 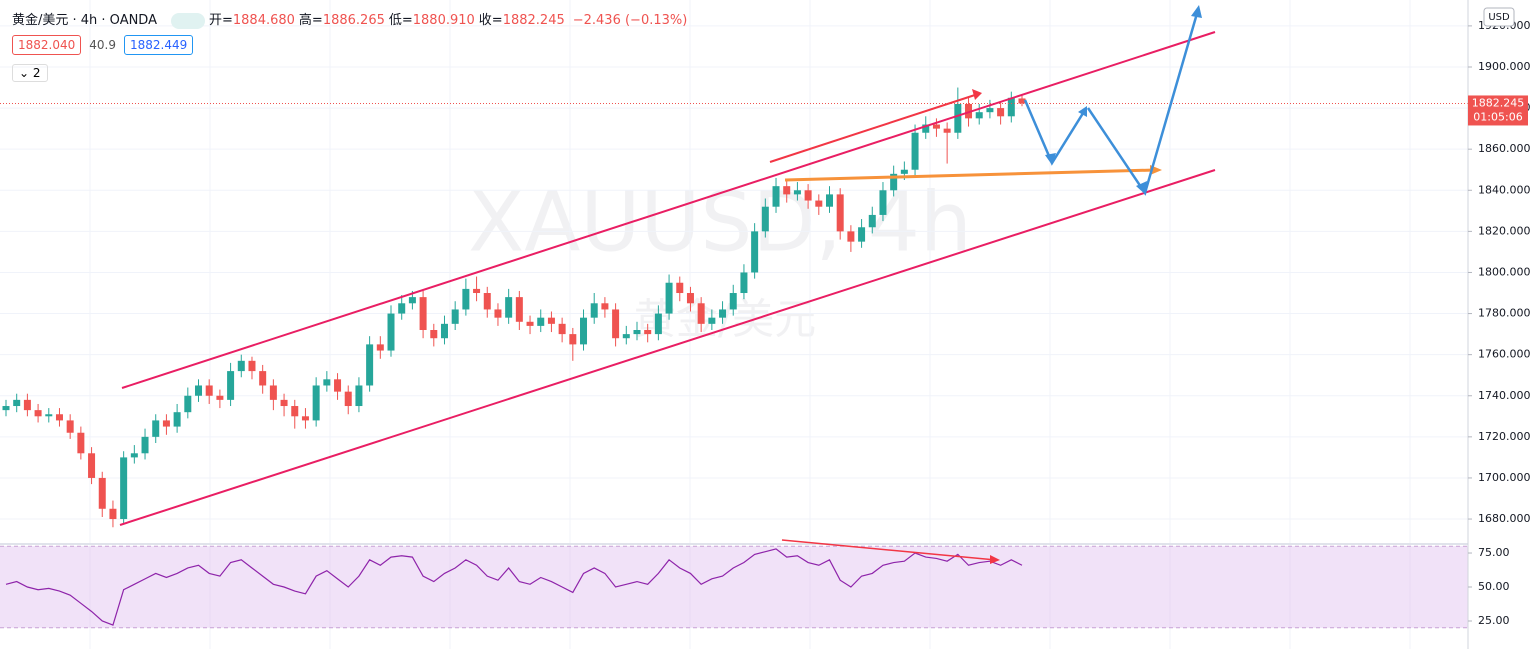 I want to click on ohlc-label: 低=, so click(x=400, y=20).